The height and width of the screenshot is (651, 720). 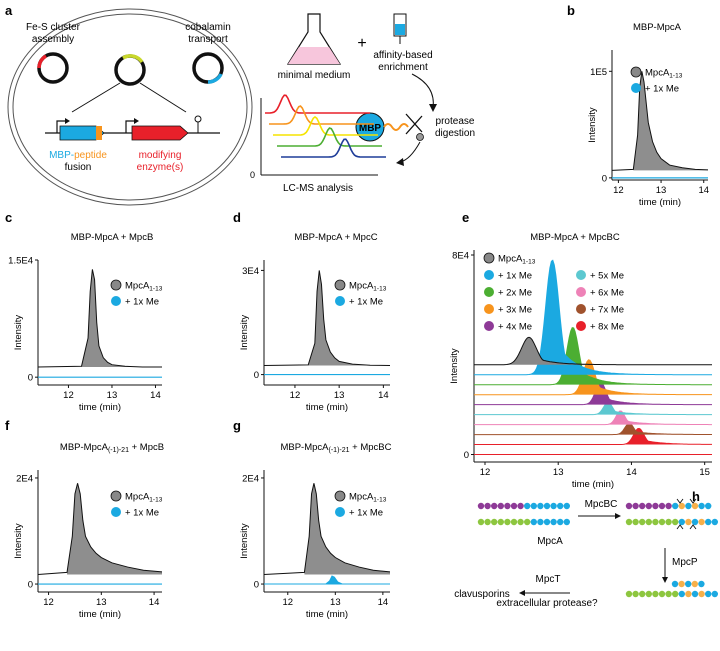 What do you see at coordinates (237, 217) in the screenshot?
I see `panel-letter-d: d` at bounding box center [237, 217].